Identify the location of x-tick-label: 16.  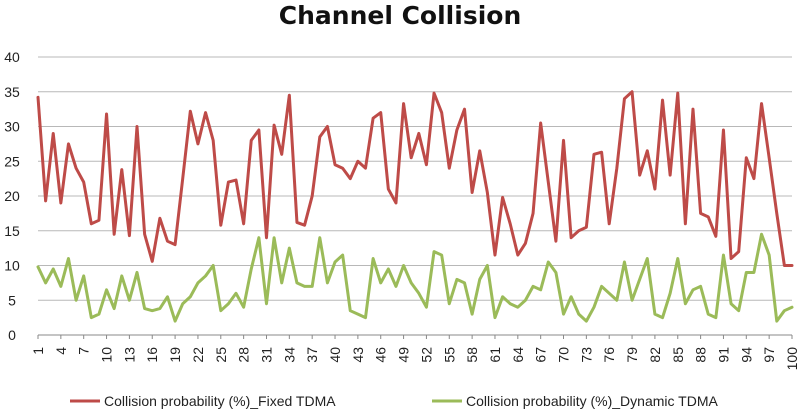
(152, 355).